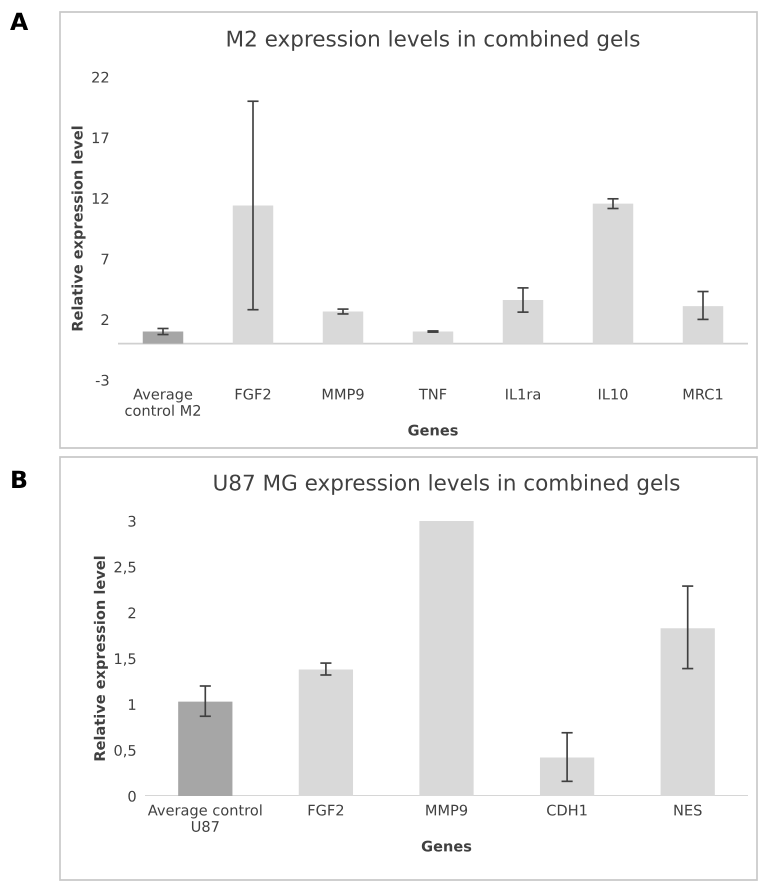 The height and width of the screenshot is (883, 758). Describe the element at coordinates (132, 704) in the screenshot. I see `y-tick-label: 1` at that location.